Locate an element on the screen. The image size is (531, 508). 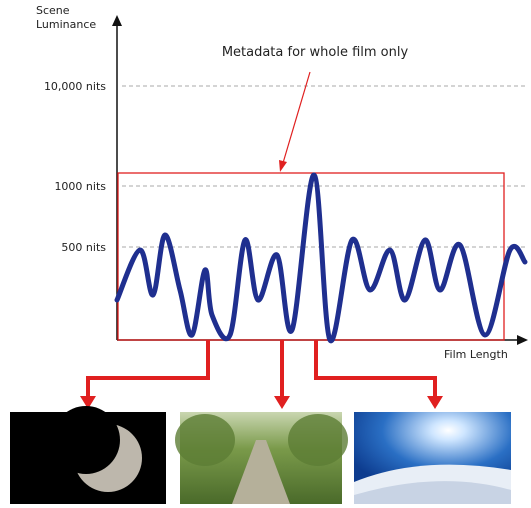
x-axis-label: Film Length is located at coordinates (476, 354).